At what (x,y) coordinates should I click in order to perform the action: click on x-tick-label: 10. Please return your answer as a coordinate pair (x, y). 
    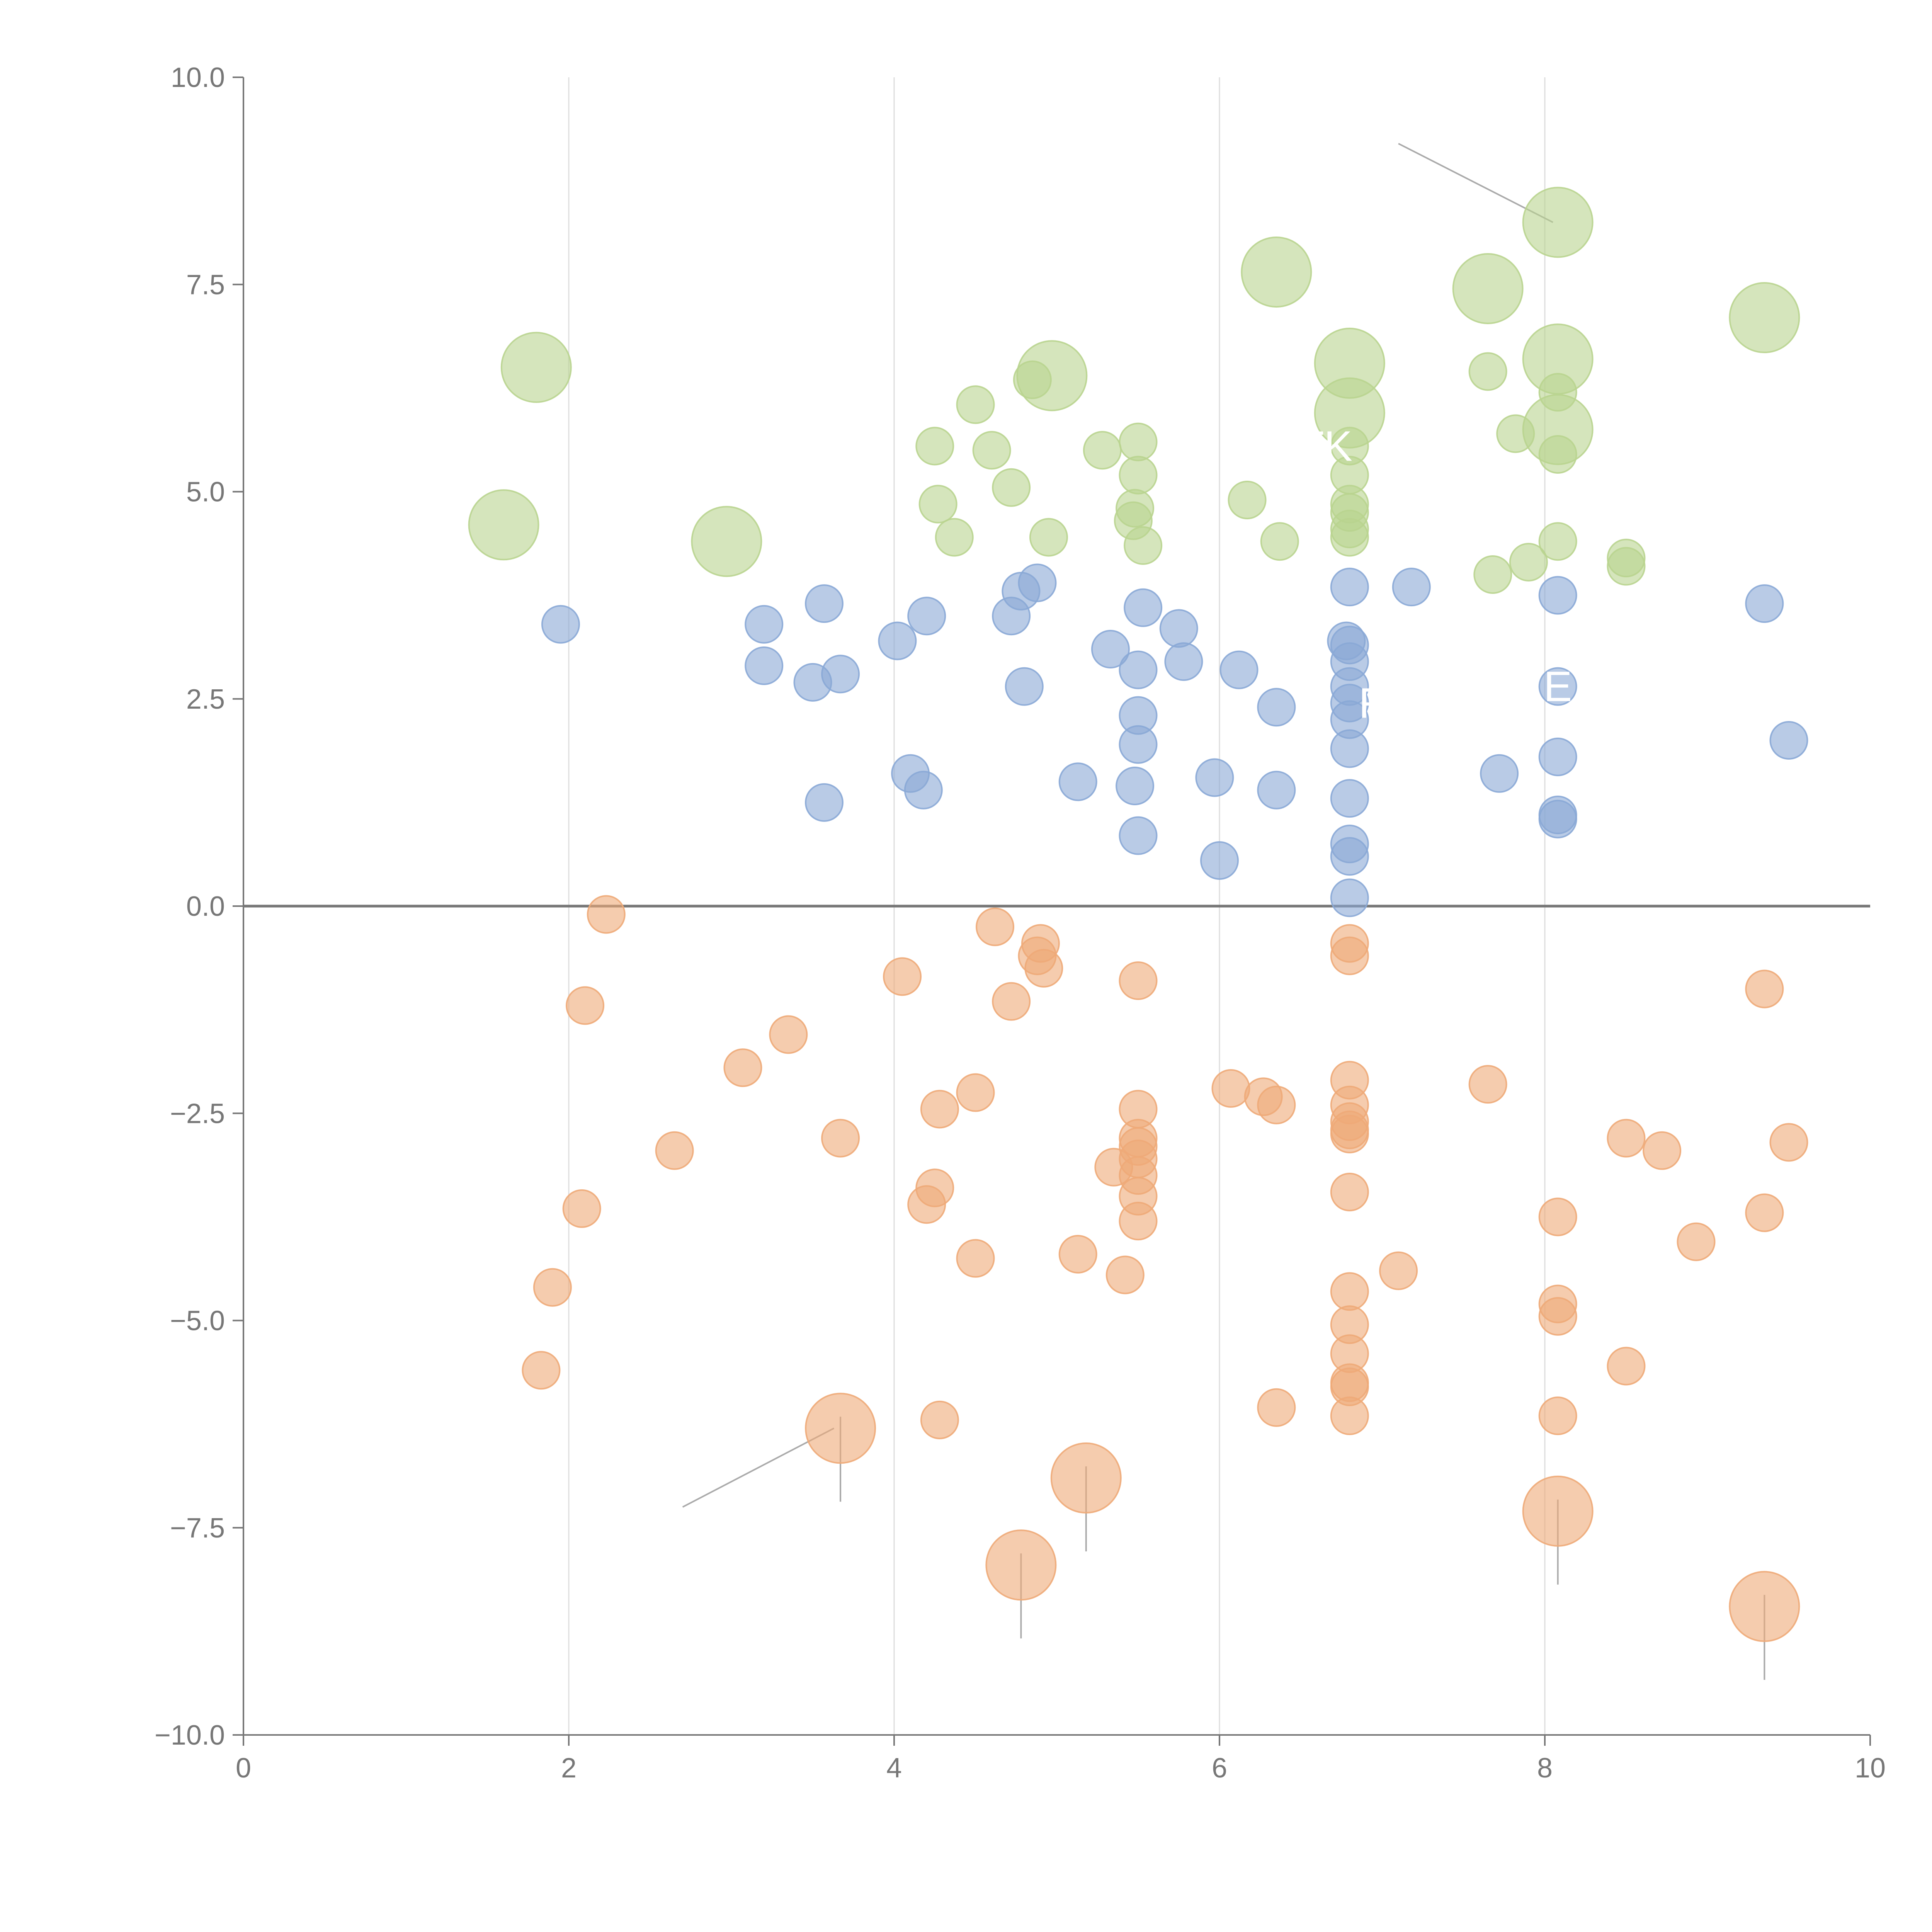
    Looking at the image, I should click on (1870, 1769).